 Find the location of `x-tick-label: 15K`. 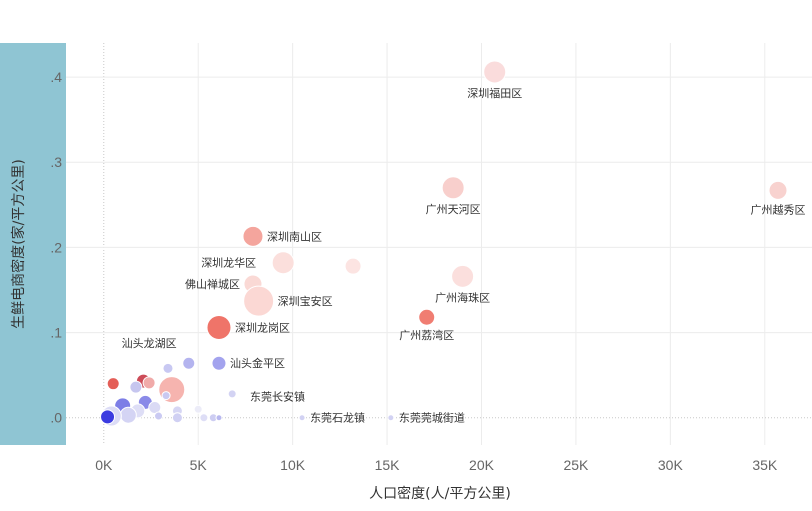

x-tick-label: 15K is located at coordinates (388, 465).